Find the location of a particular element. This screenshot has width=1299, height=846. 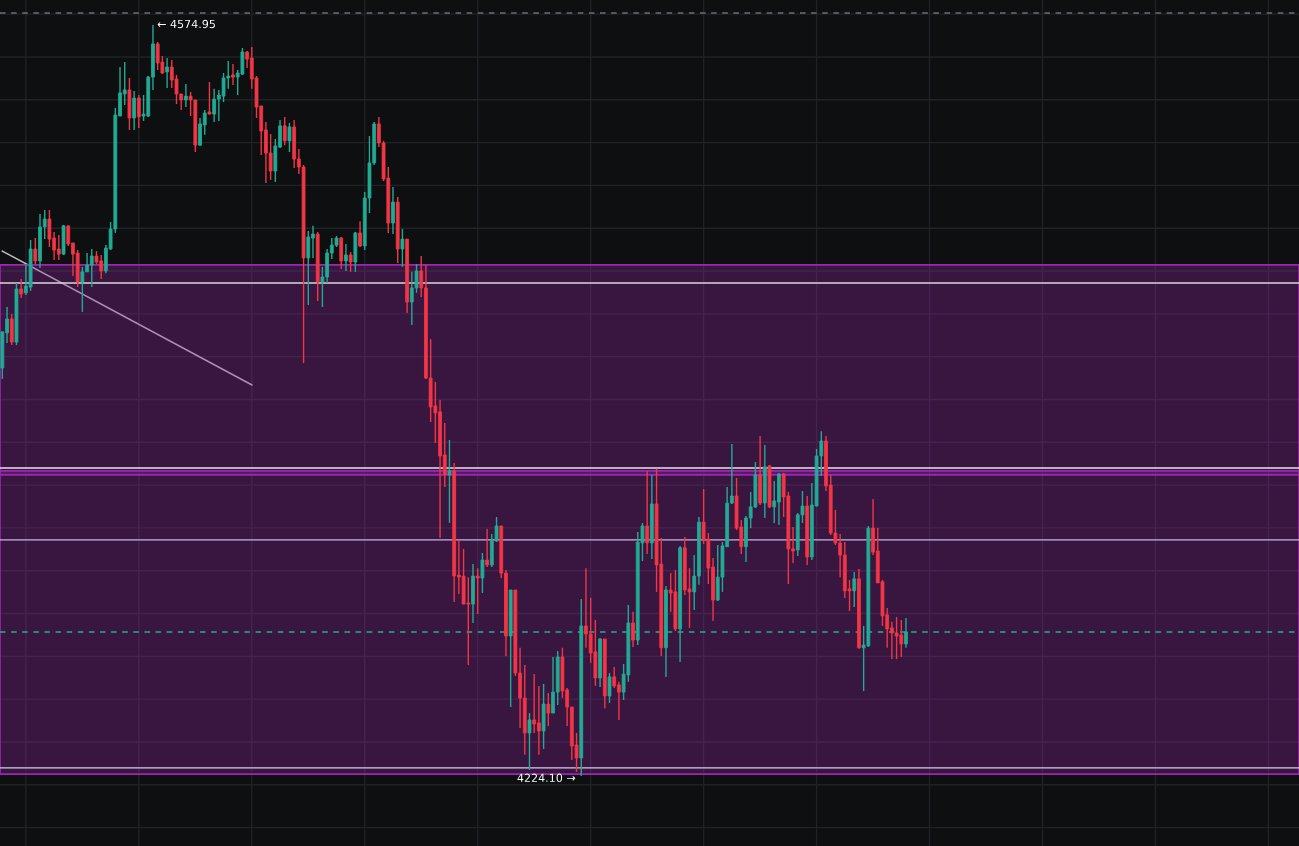

annotation: 4224.10 → is located at coordinates (546, 777).